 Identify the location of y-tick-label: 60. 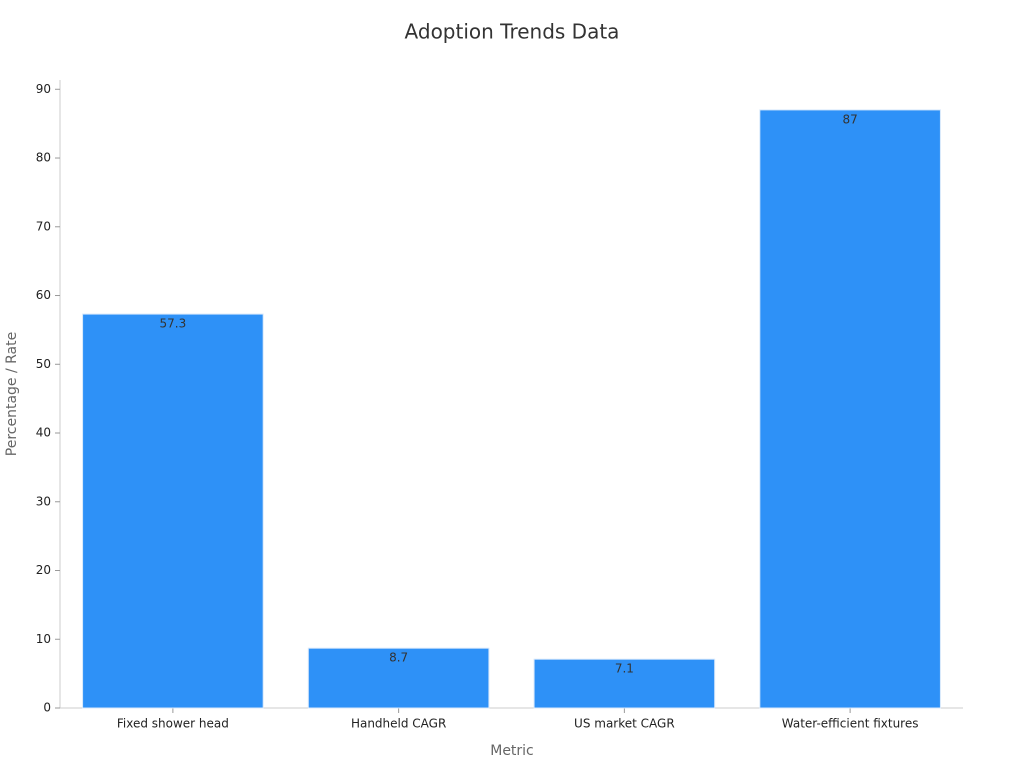
(43, 295).